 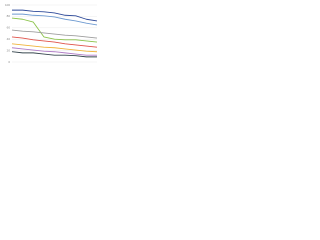 What do you see at coordinates (9, 50) in the screenshot?
I see `y-tick-label: 20` at bounding box center [9, 50].